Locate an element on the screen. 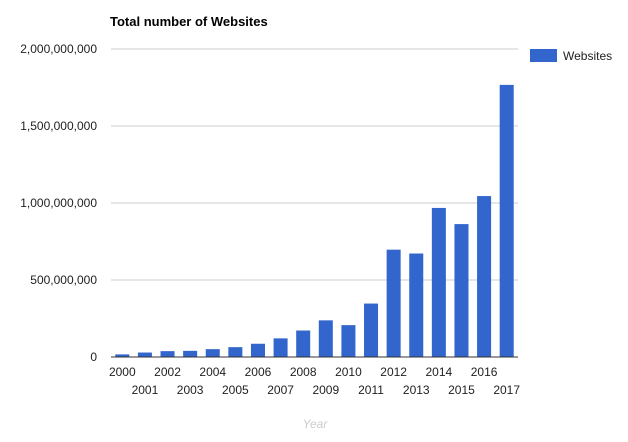 The image size is (628, 442). y-tick-label: 1,000,000,000 is located at coordinates (58, 203).